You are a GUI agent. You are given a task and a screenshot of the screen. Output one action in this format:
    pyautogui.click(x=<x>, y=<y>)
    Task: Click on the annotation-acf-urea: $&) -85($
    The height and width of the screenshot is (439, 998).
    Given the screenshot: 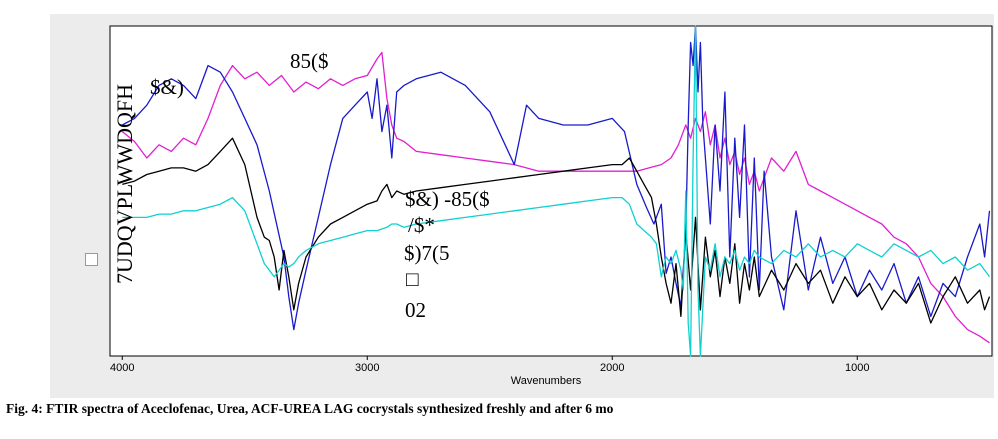 What is the action you would take?
    pyautogui.click(x=447, y=199)
    